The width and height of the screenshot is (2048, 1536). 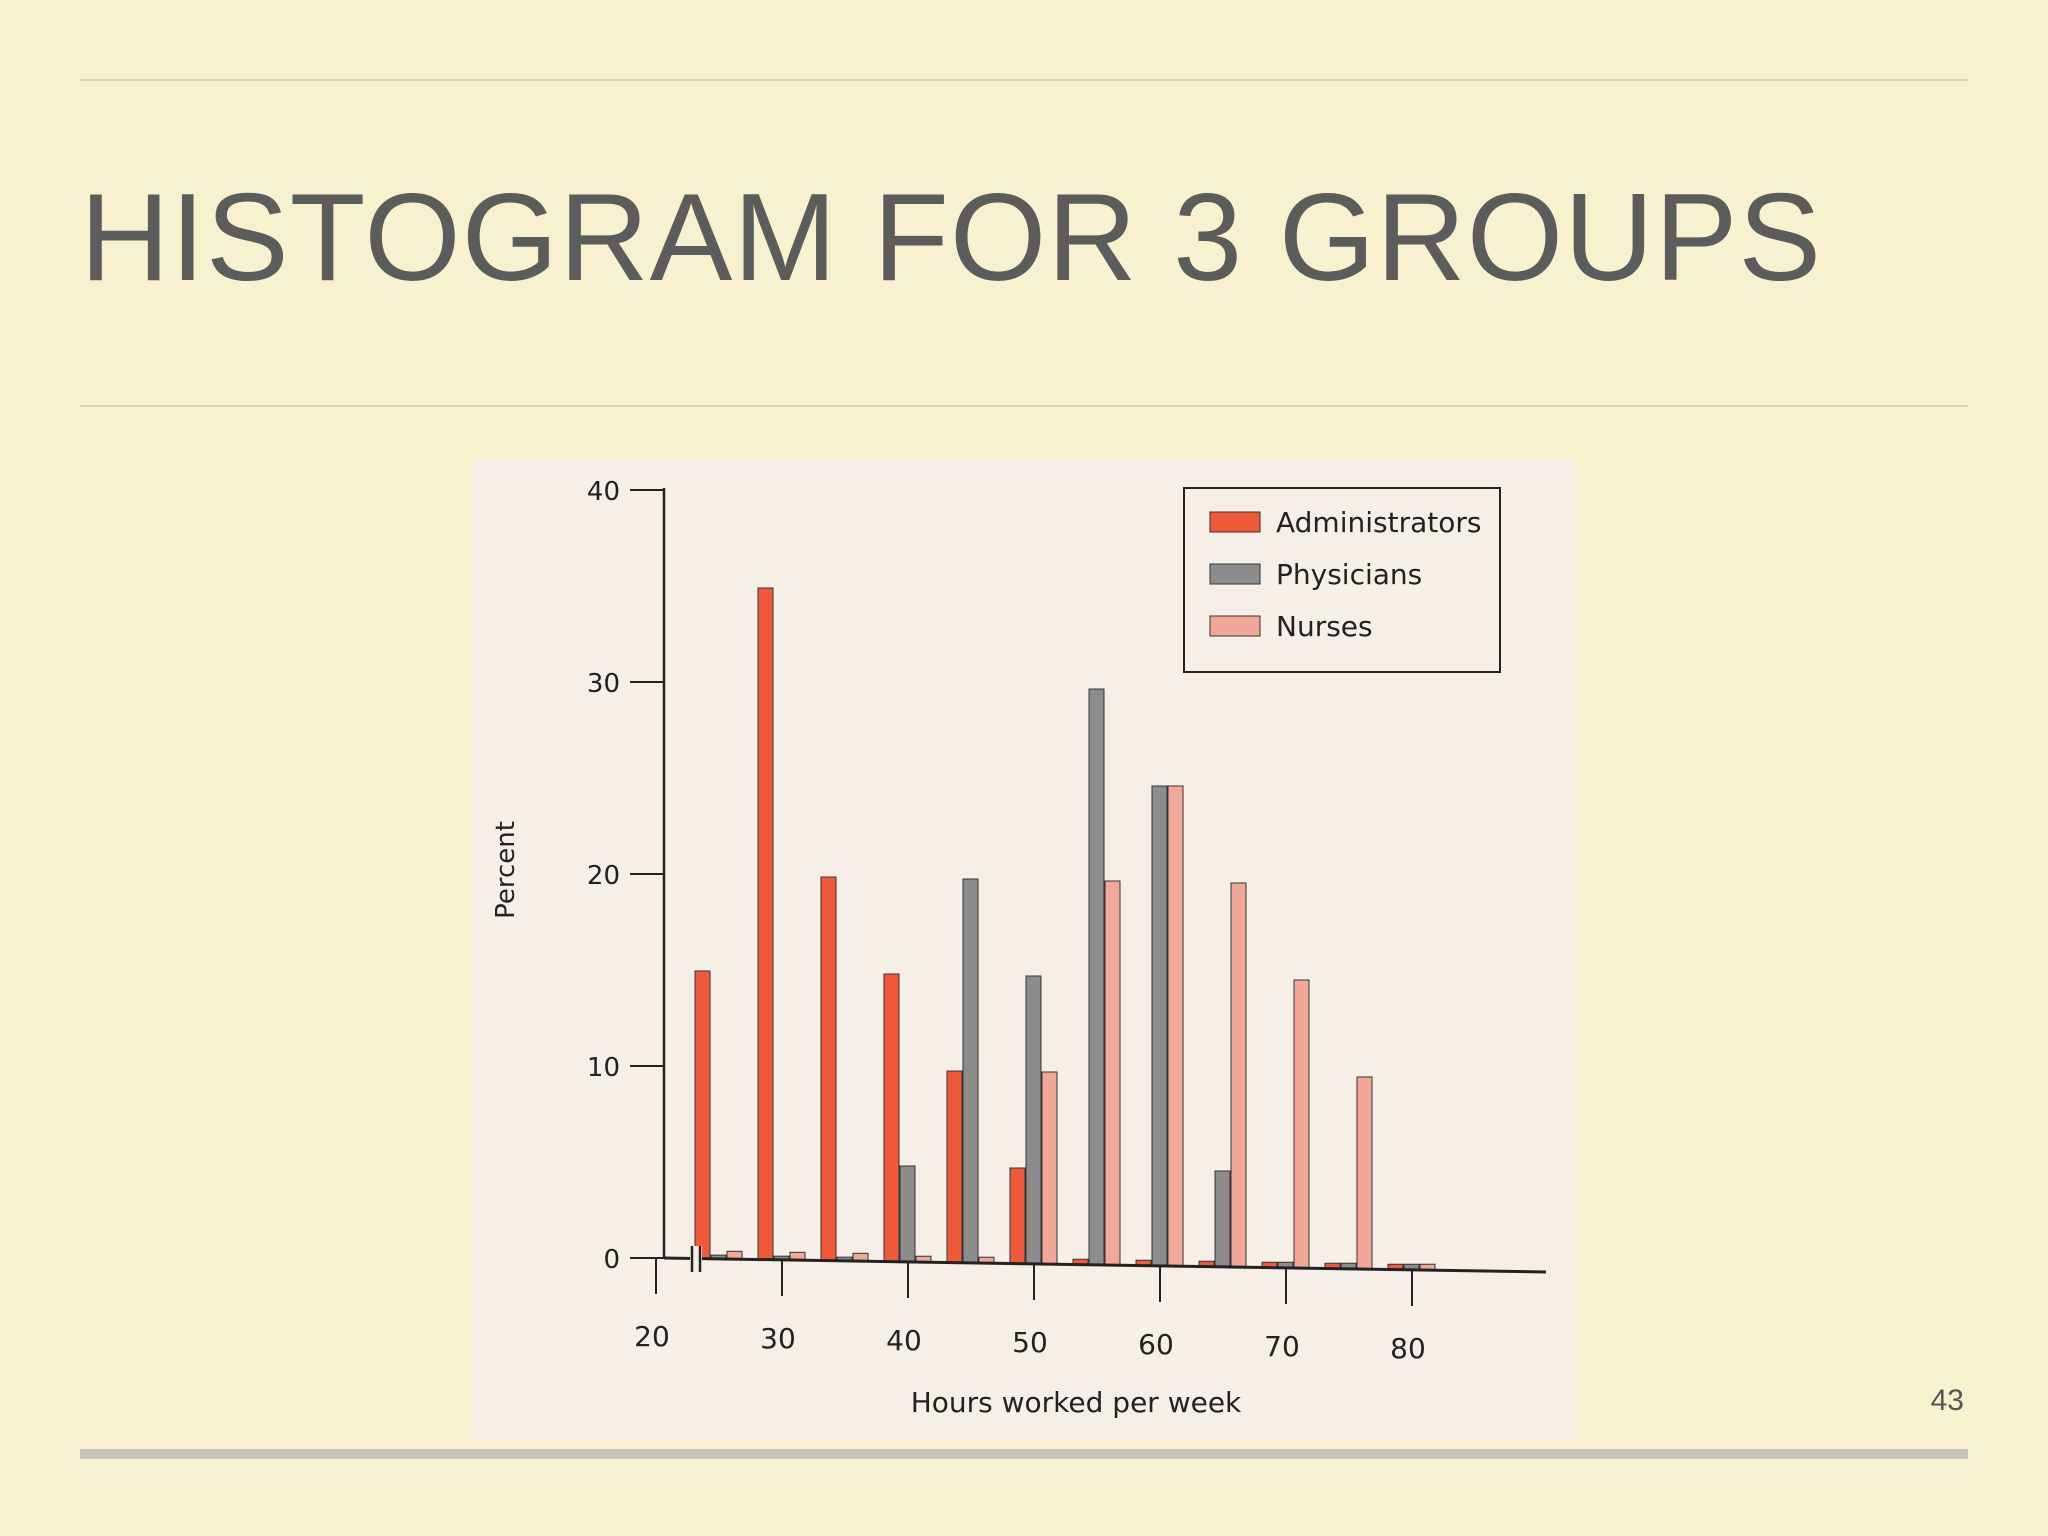 What do you see at coordinates (1024, 406) in the screenshot?
I see `title-divider` at bounding box center [1024, 406].